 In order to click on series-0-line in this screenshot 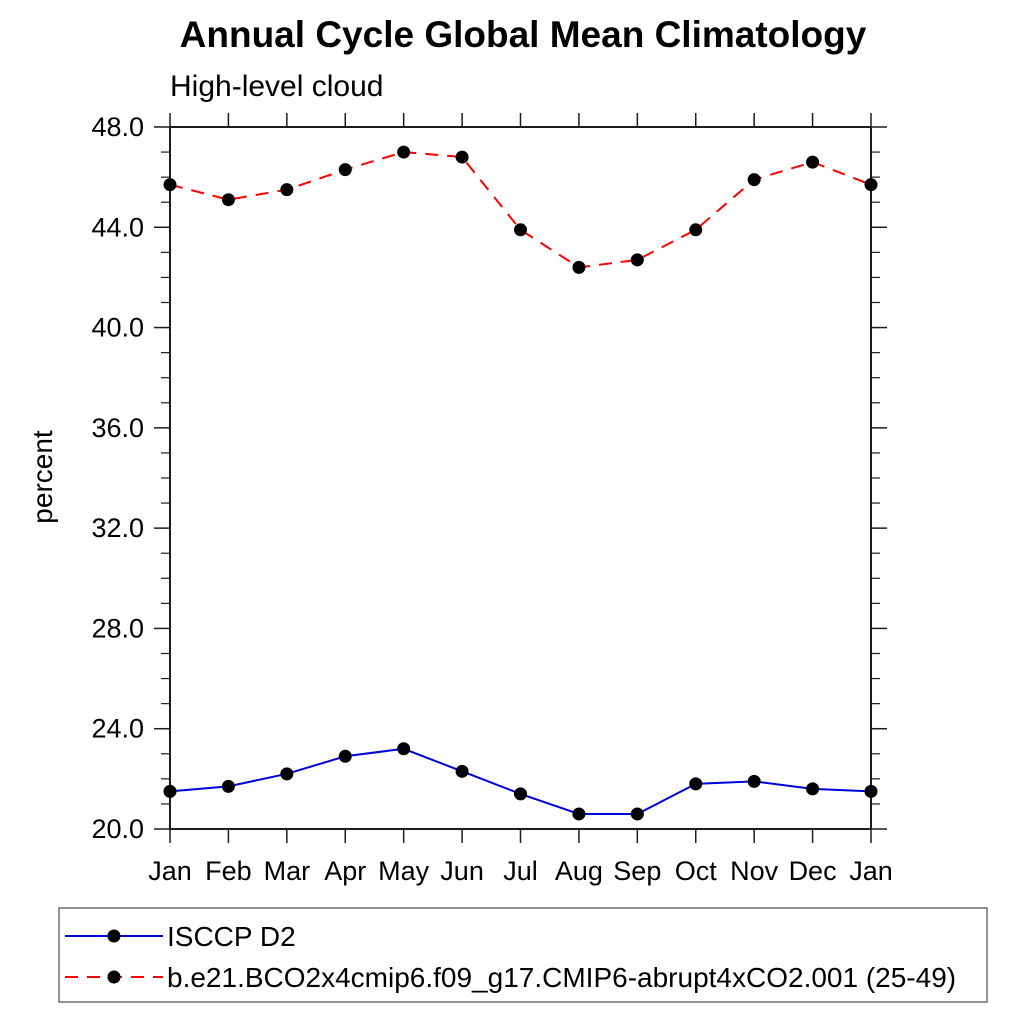, I will do `click(520, 781)`.